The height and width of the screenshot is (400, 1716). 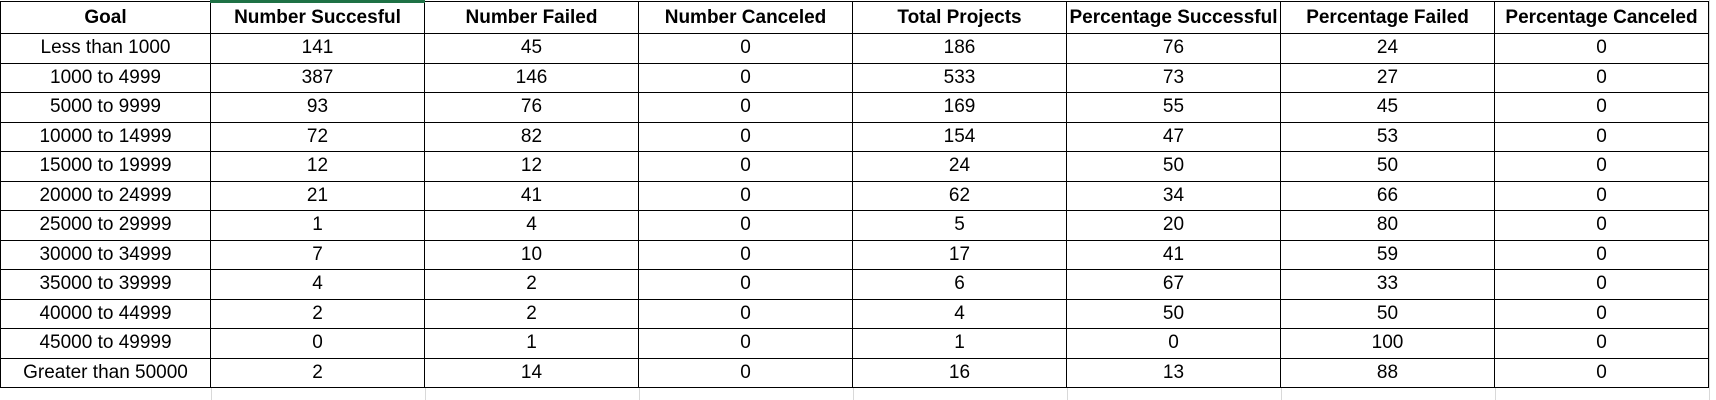 I want to click on cell-number-successful: 0, so click(x=317, y=343).